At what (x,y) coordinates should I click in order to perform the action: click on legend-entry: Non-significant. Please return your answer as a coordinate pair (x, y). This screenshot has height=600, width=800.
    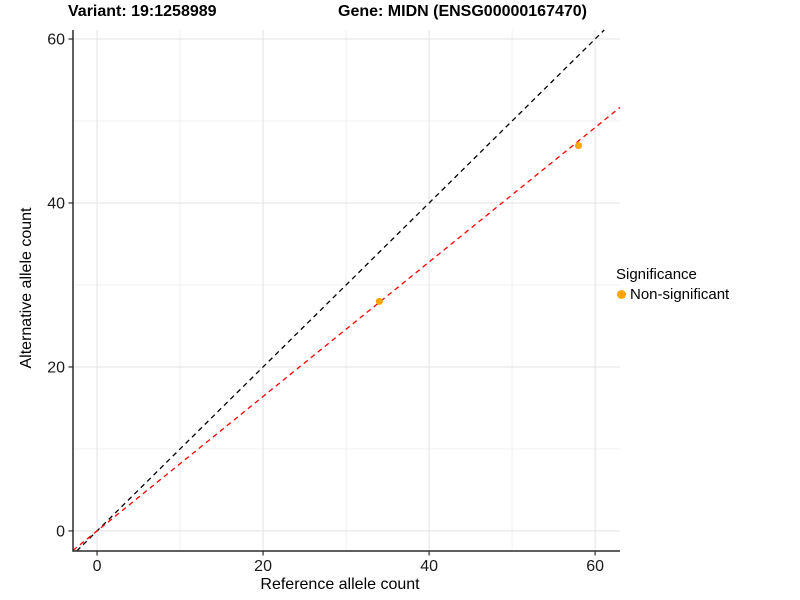
    Looking at the image, I should click on (671, 294).